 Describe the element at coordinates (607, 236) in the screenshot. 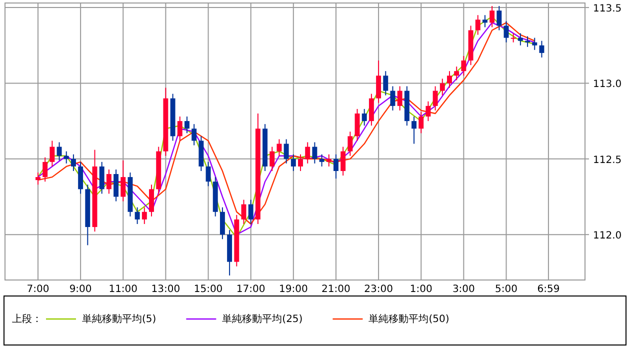

I see `y-tick-label: 112.0` at that location.